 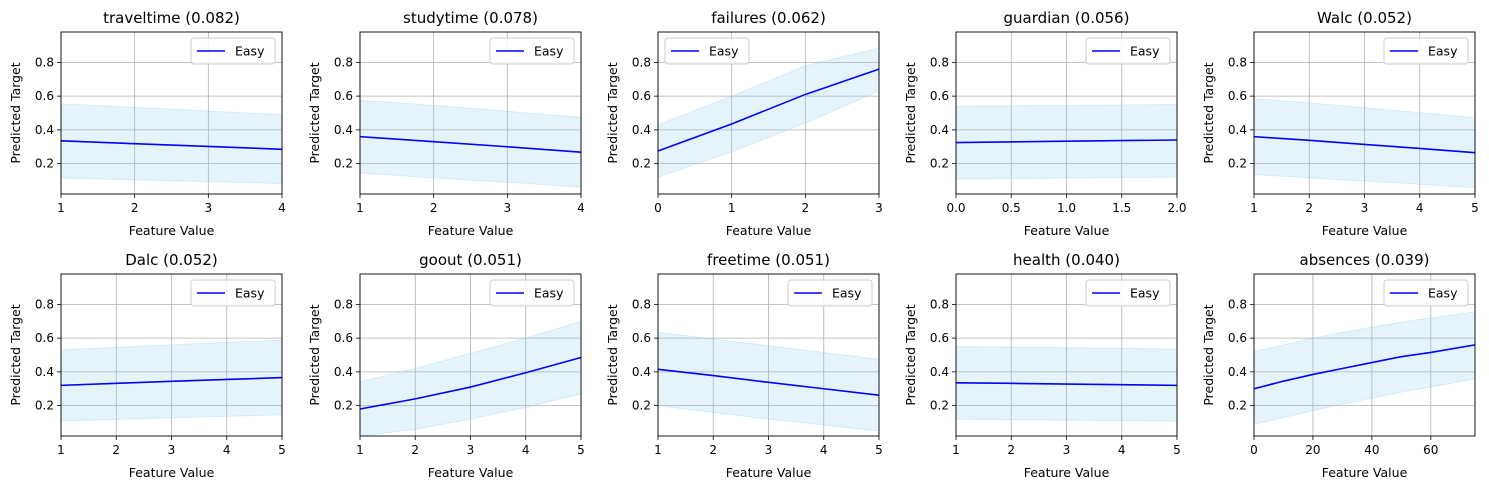 What do you see at coordinates (1011, 208) in the screenshot?
I see `x-tick-label: 0.5` at bounding box center [1011, 208].